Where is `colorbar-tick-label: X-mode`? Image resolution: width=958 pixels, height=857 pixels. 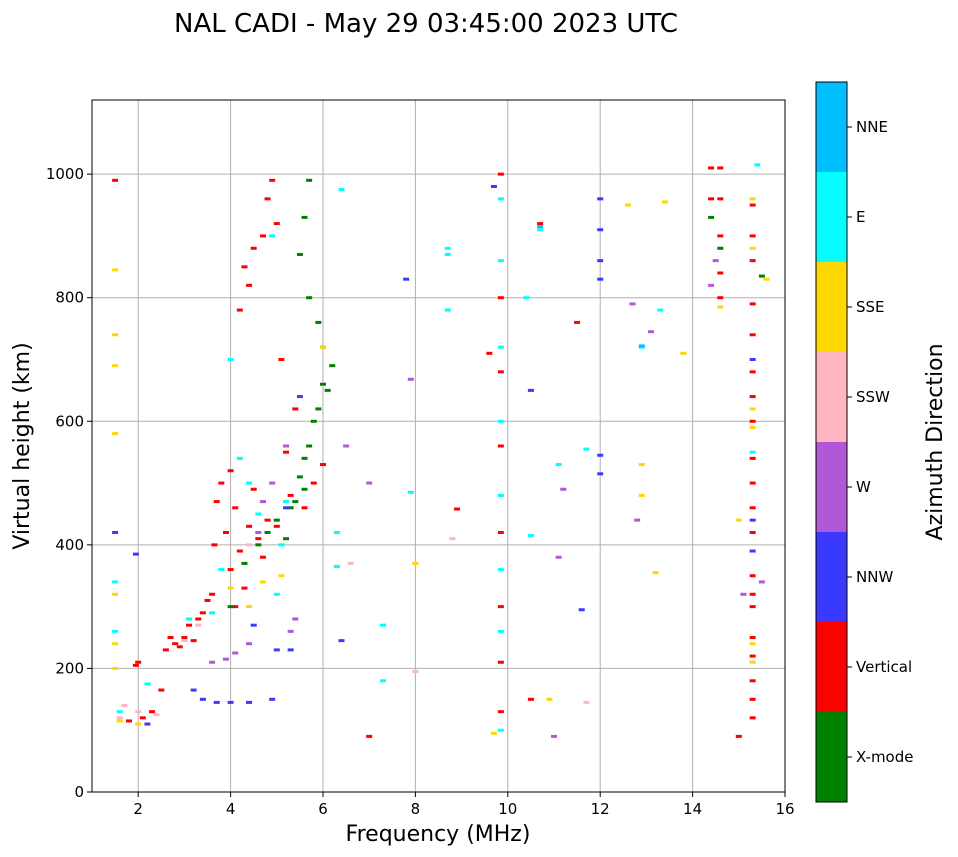
colorbar-tick-label: X-mode is located at coordinates (884, 757).